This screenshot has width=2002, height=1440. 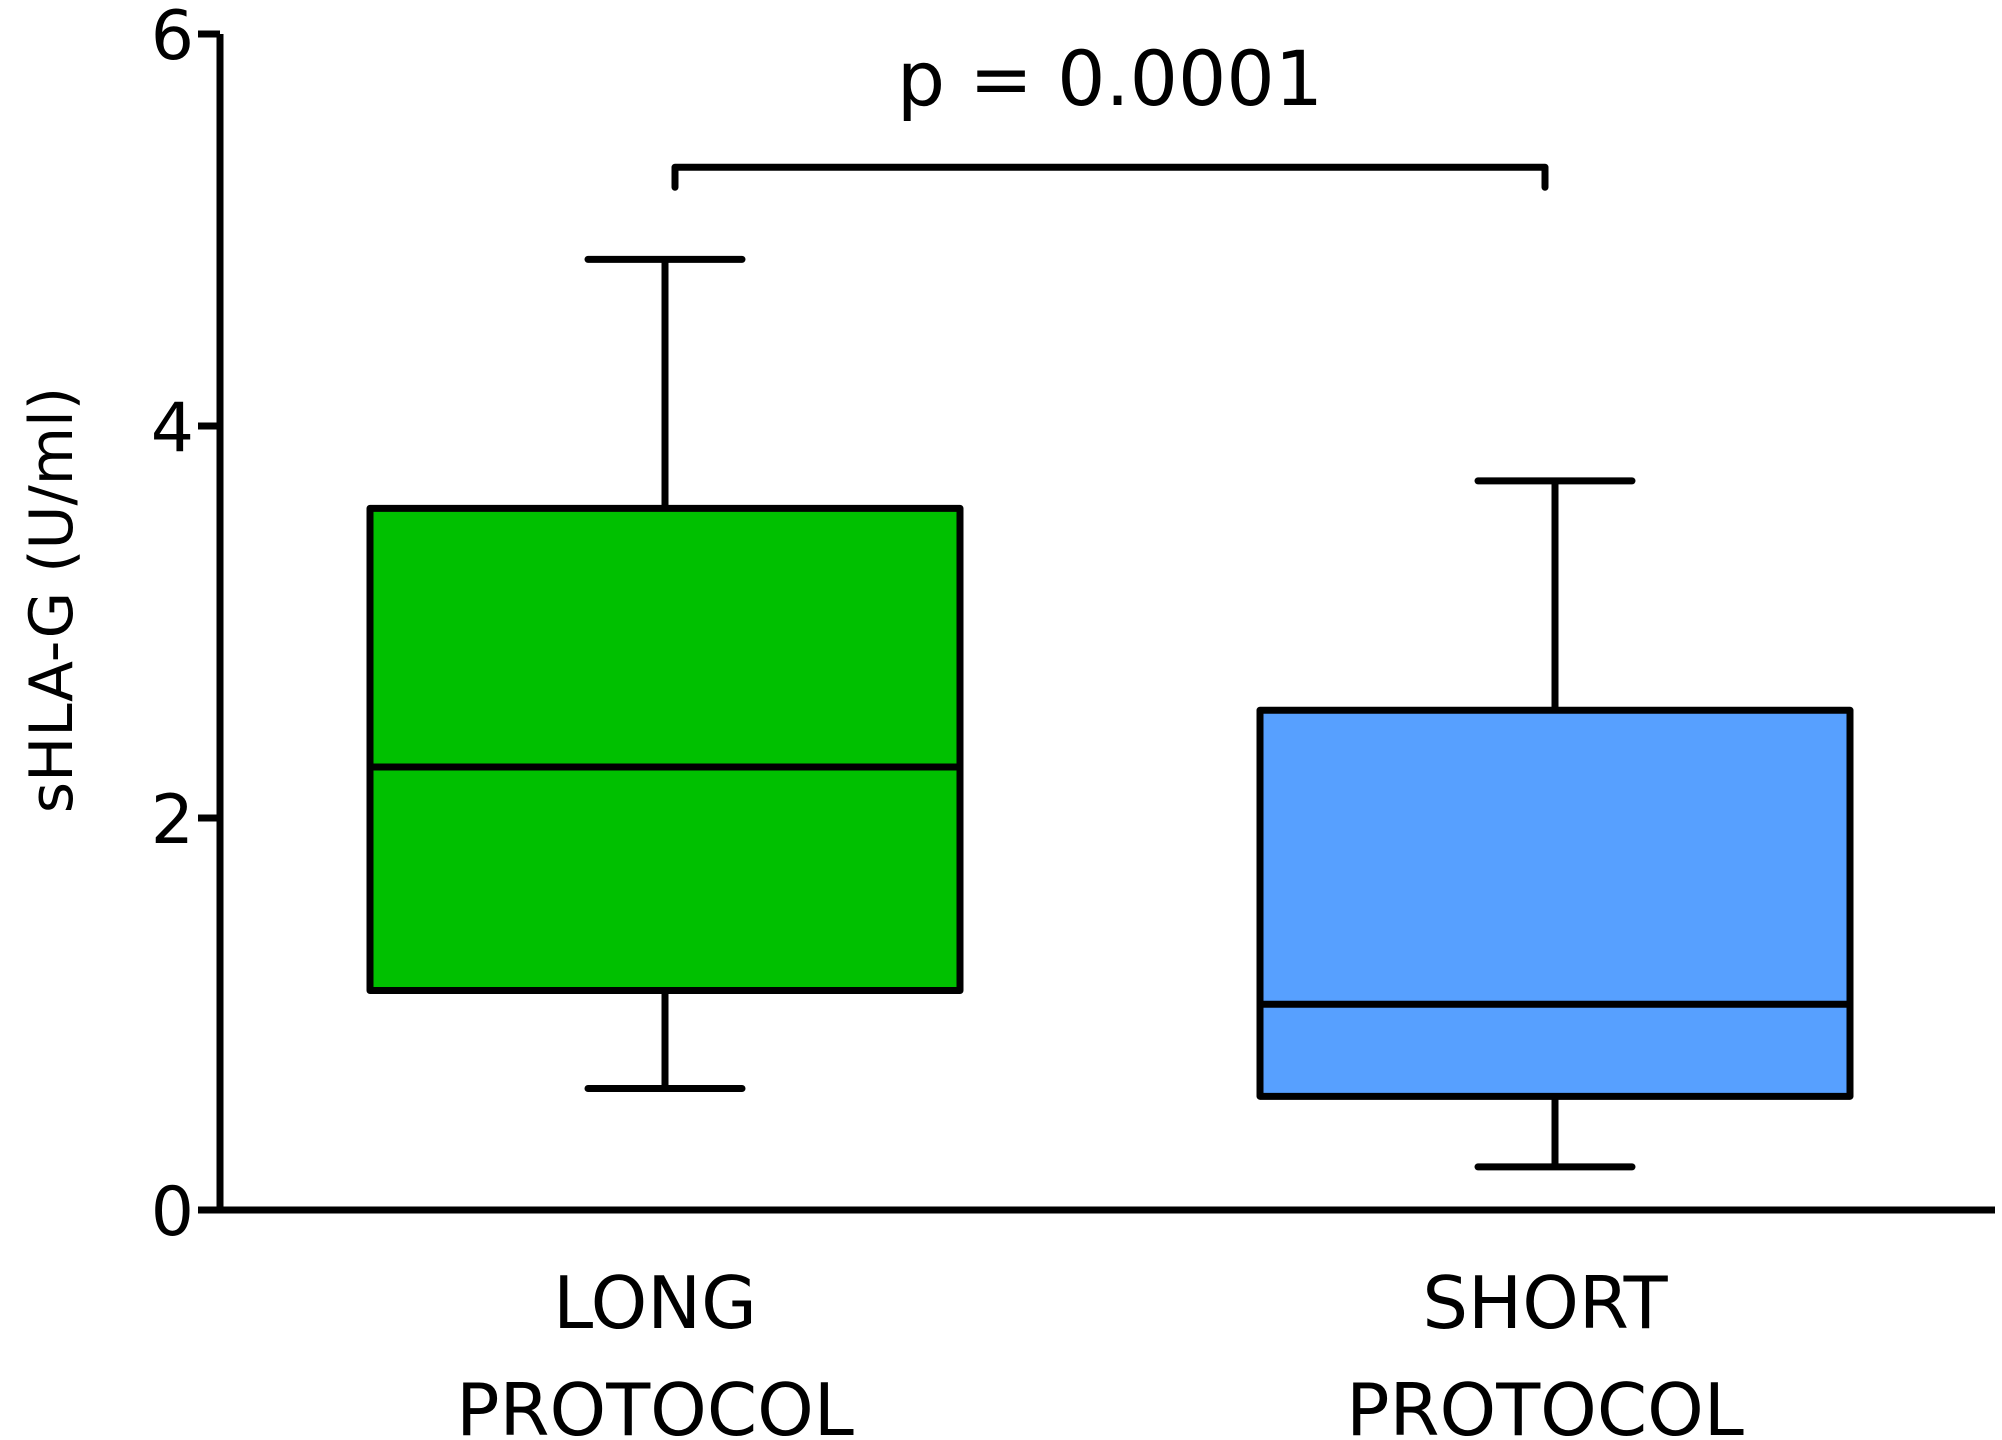 I want to click on significance-annotation: p = 0.0001, so click(x=1110, y=112).